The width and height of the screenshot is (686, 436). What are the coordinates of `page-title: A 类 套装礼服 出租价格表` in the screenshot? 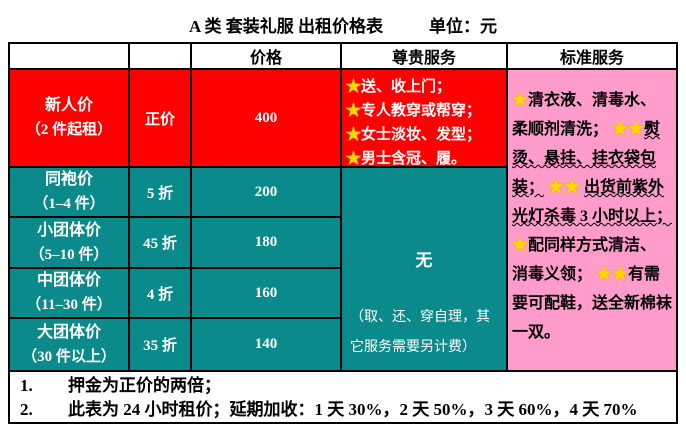 It's located at (286, 26).